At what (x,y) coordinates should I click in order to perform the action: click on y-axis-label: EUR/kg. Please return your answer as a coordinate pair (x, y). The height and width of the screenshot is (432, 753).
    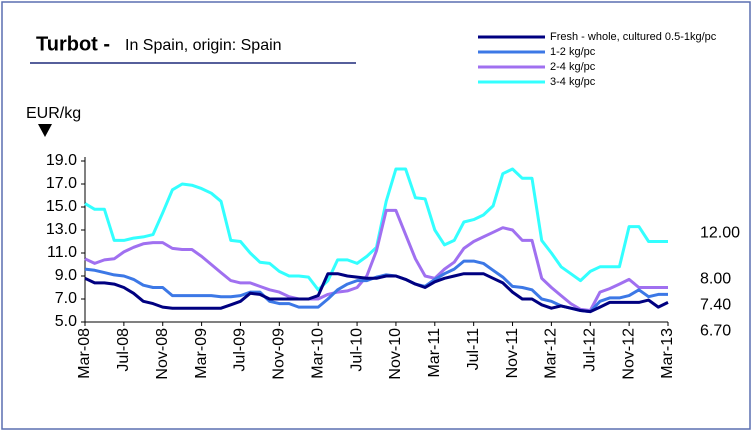
    Looking at the image, I should click on (53, 113).